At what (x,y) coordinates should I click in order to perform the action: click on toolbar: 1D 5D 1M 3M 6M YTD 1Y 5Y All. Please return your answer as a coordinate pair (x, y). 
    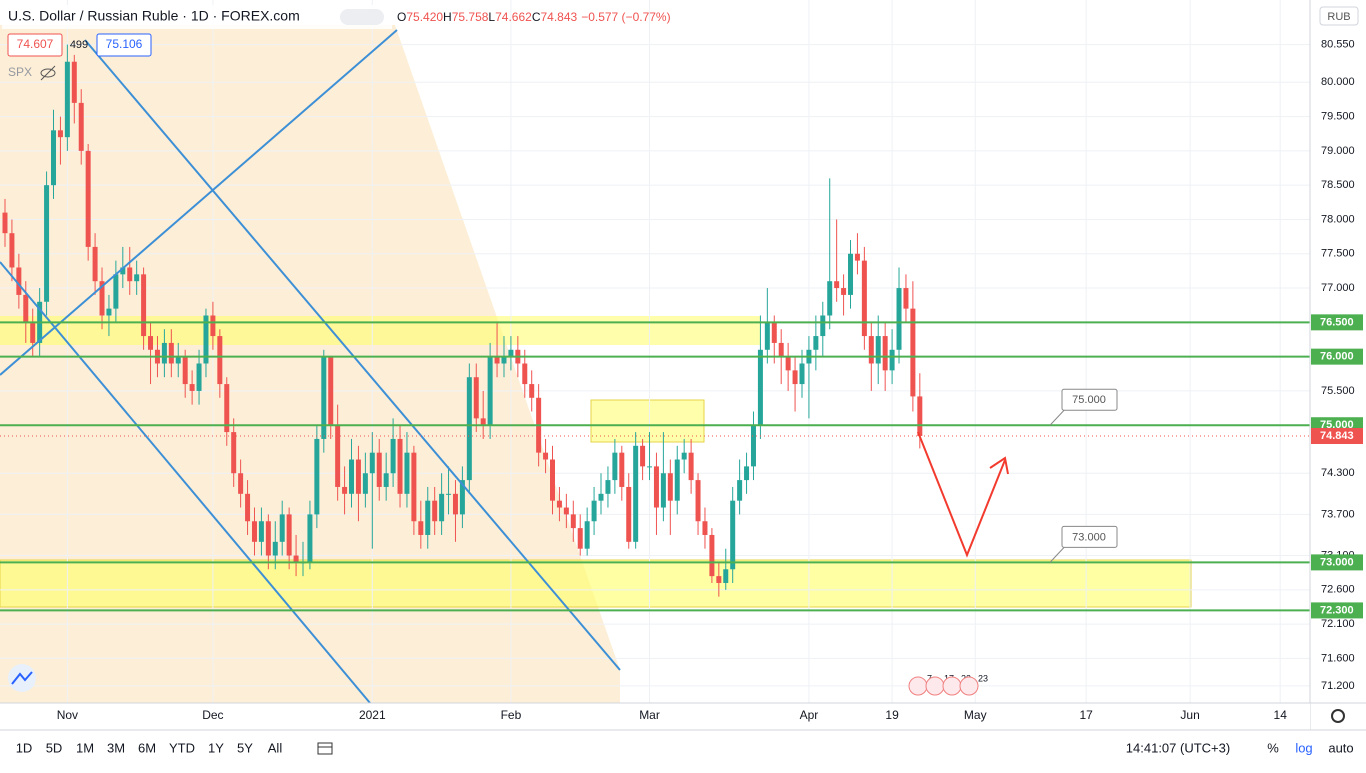
    Looking at the image, I should click on (149, 747).